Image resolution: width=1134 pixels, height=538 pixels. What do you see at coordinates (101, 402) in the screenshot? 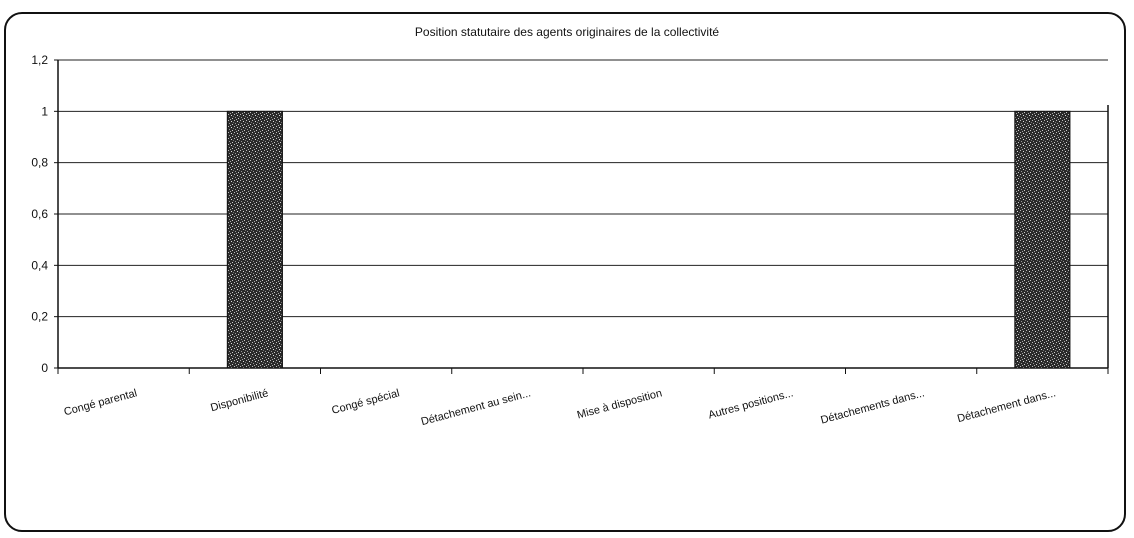
I see `x-tick-label: Congé parental` at bounding box center [101, 402].